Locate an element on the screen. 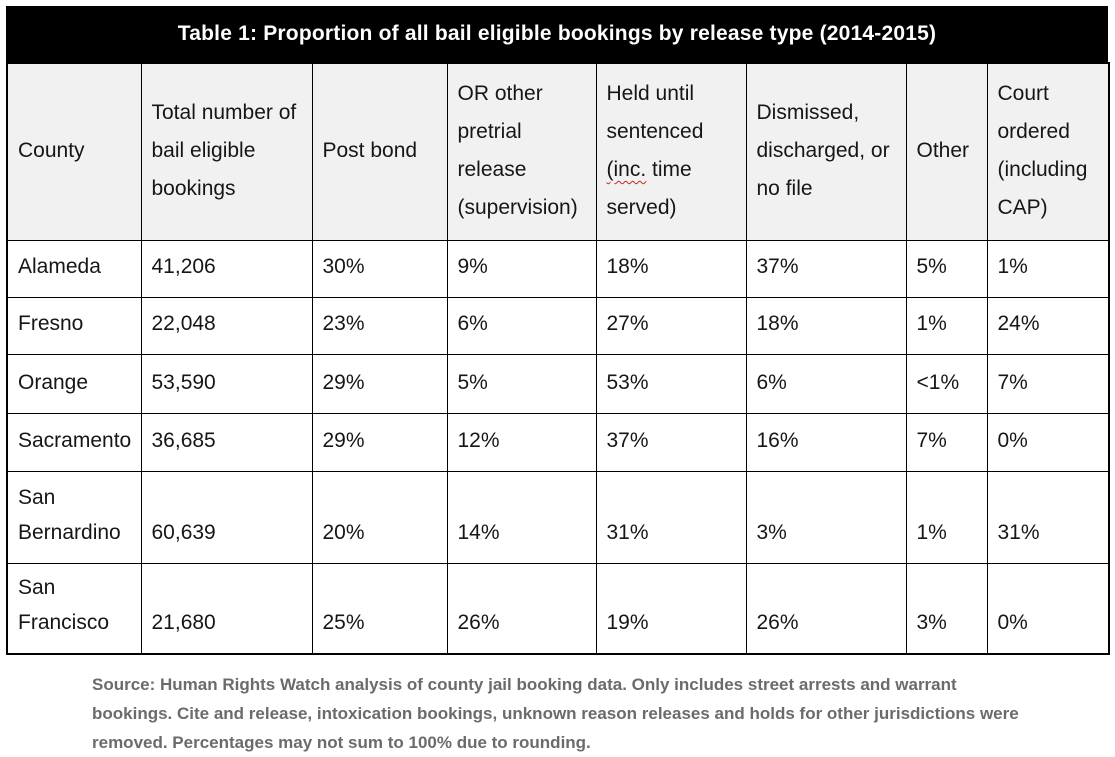 This screenshot has width=1115, height=757. cell-or-release: 26% is located at coordinates (521, 608).